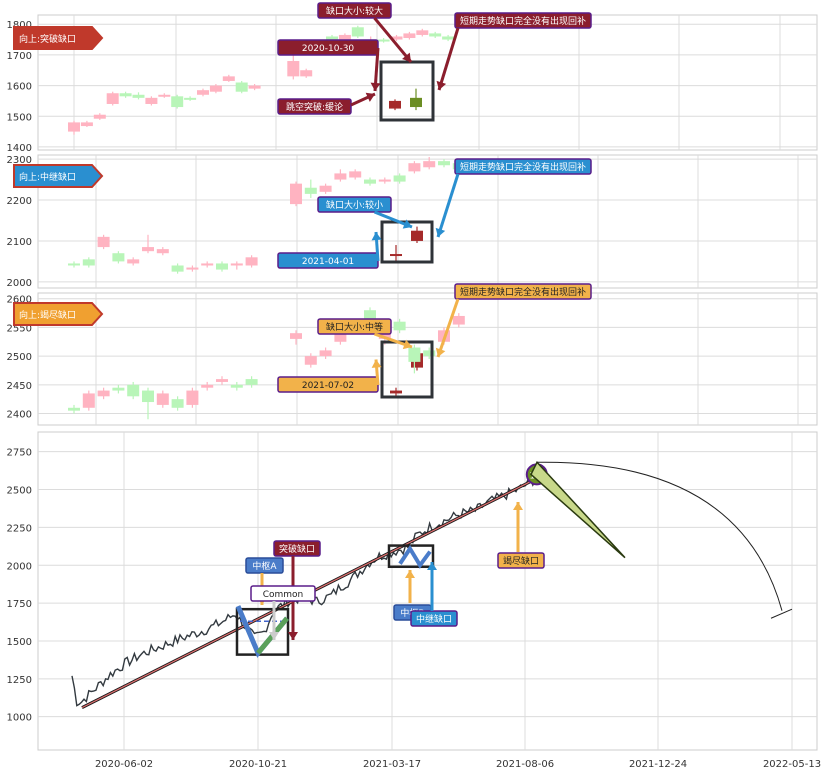  What do you see at coordinates (525, 764) in the screenshot?
I see `main-xtick-3: 2021-08-06` at bounding box center [525, 764].